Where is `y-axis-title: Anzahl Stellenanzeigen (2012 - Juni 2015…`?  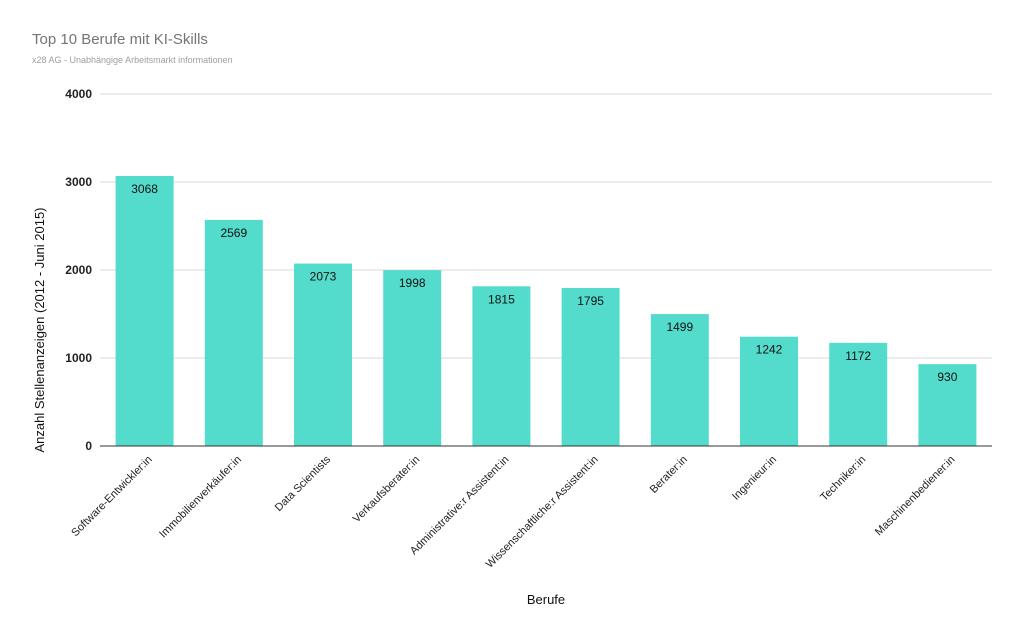 y-axis-title: Anzahl Stellenanzeigen (2012 - Juni 2015… is located at coordinates (39, 329).